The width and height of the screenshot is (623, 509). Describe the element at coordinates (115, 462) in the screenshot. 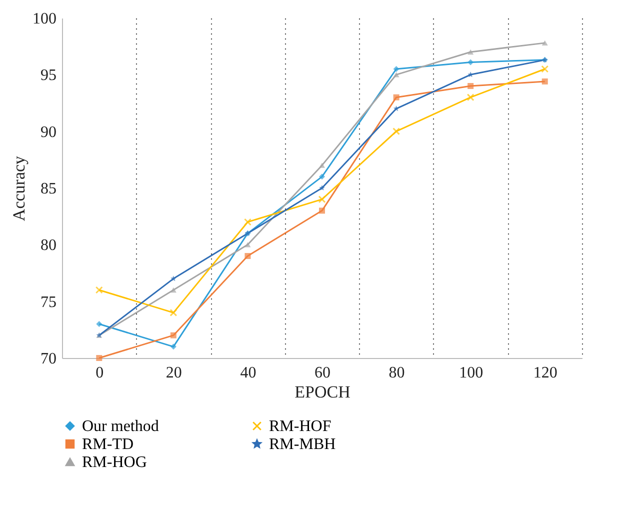

I see `legend-label: RM-HOG` at that location.